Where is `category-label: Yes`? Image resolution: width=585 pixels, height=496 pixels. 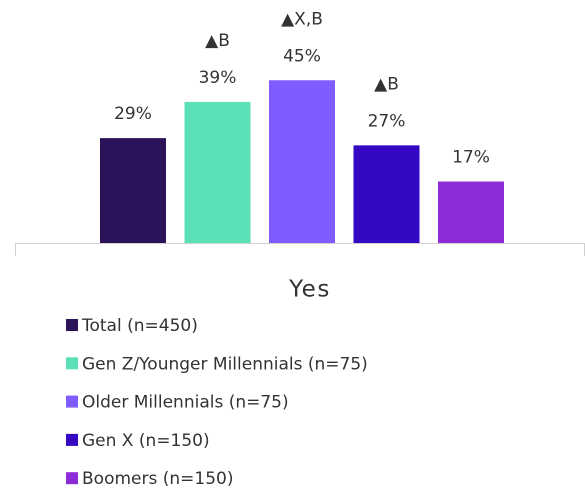 category-label: Yes is located at coordinates (309, 290).